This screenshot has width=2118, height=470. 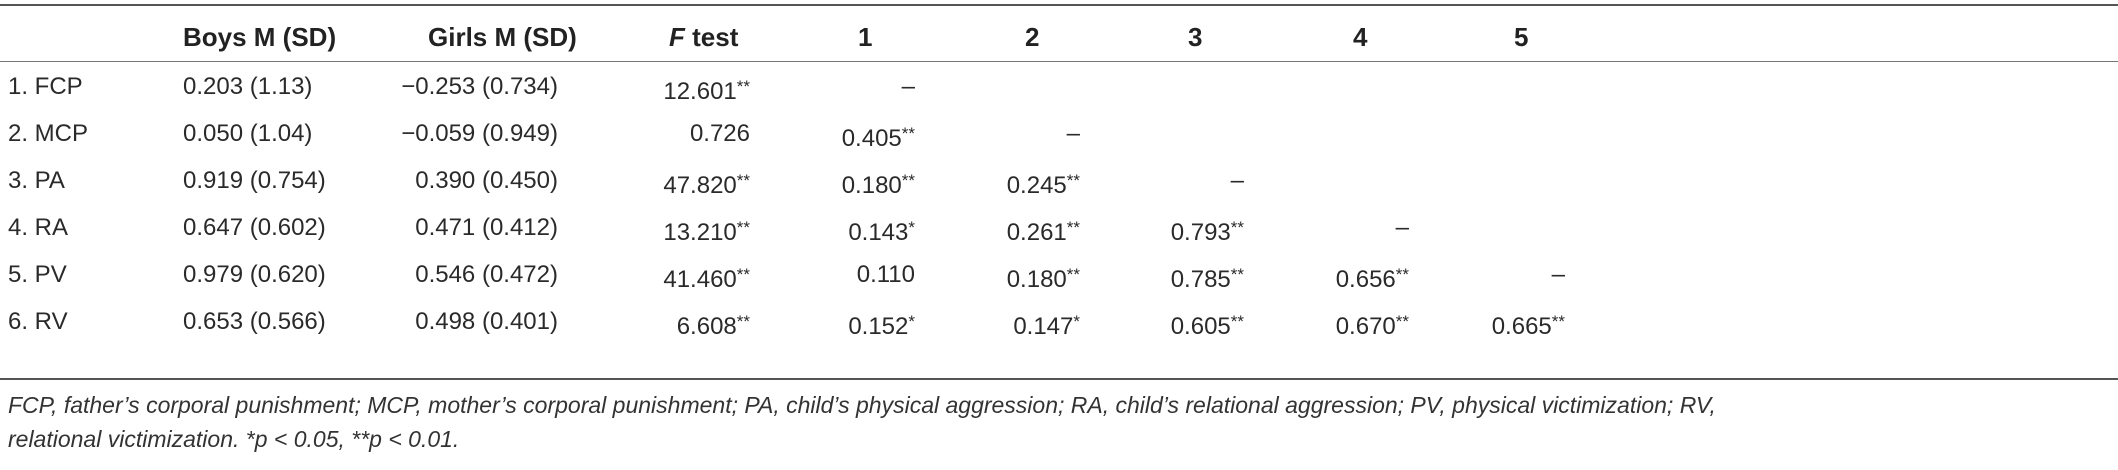 I want to click on cell-c1: 0.405**, so click(x=878, y=136).